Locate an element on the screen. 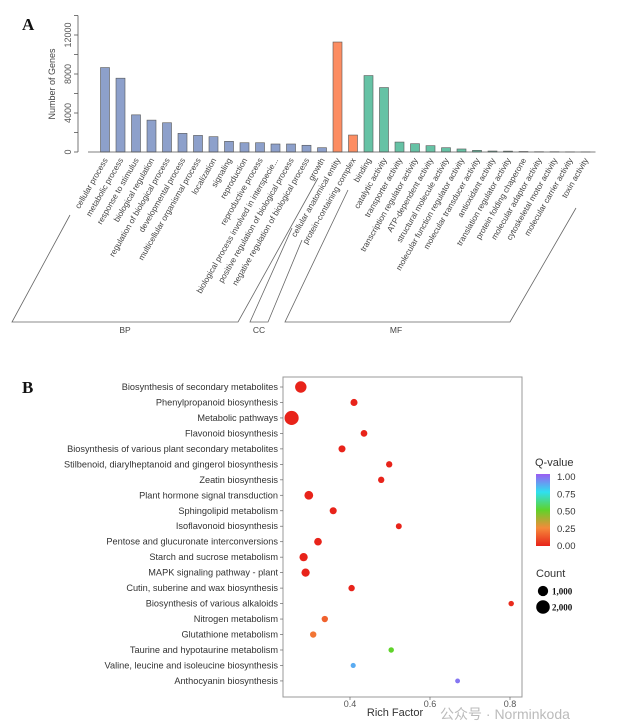 Image resolution: width=620 pixels, height=722 pixels. x-tick-label: 0.8 is located at coordinates (510, 704).